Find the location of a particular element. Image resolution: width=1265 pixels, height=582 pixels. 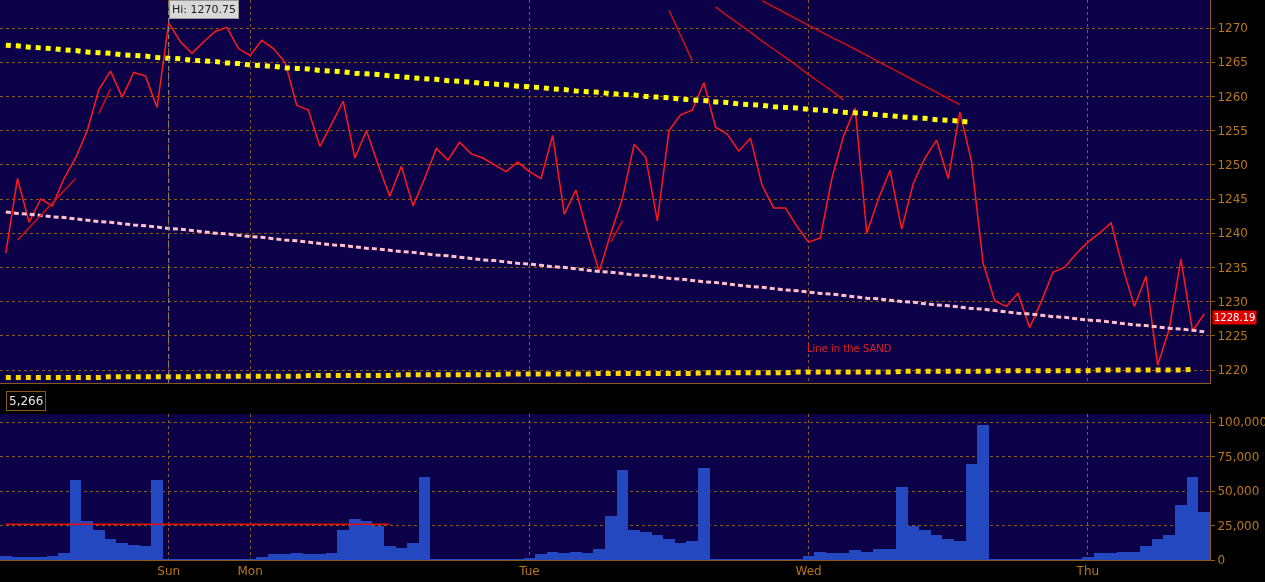

y-tick-label: 1220 is located at coordinates (1232, 370).